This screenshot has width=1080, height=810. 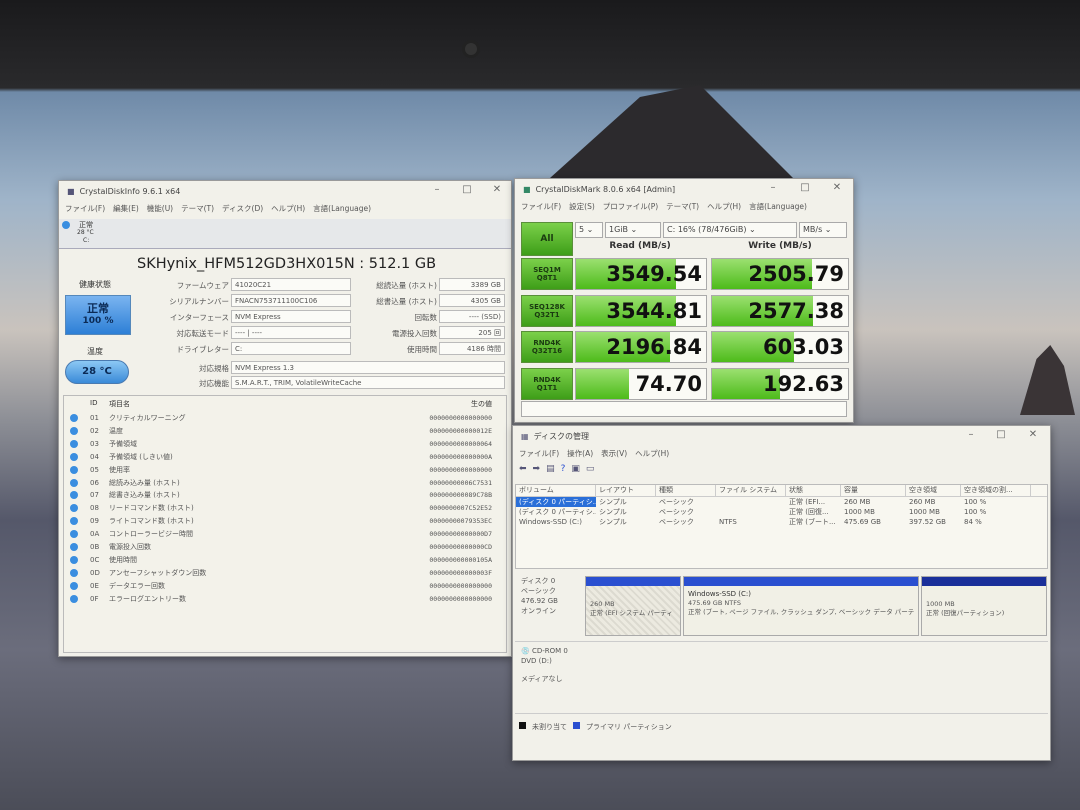 I want to click on column-header: 容量, so click(x=873, y=490).